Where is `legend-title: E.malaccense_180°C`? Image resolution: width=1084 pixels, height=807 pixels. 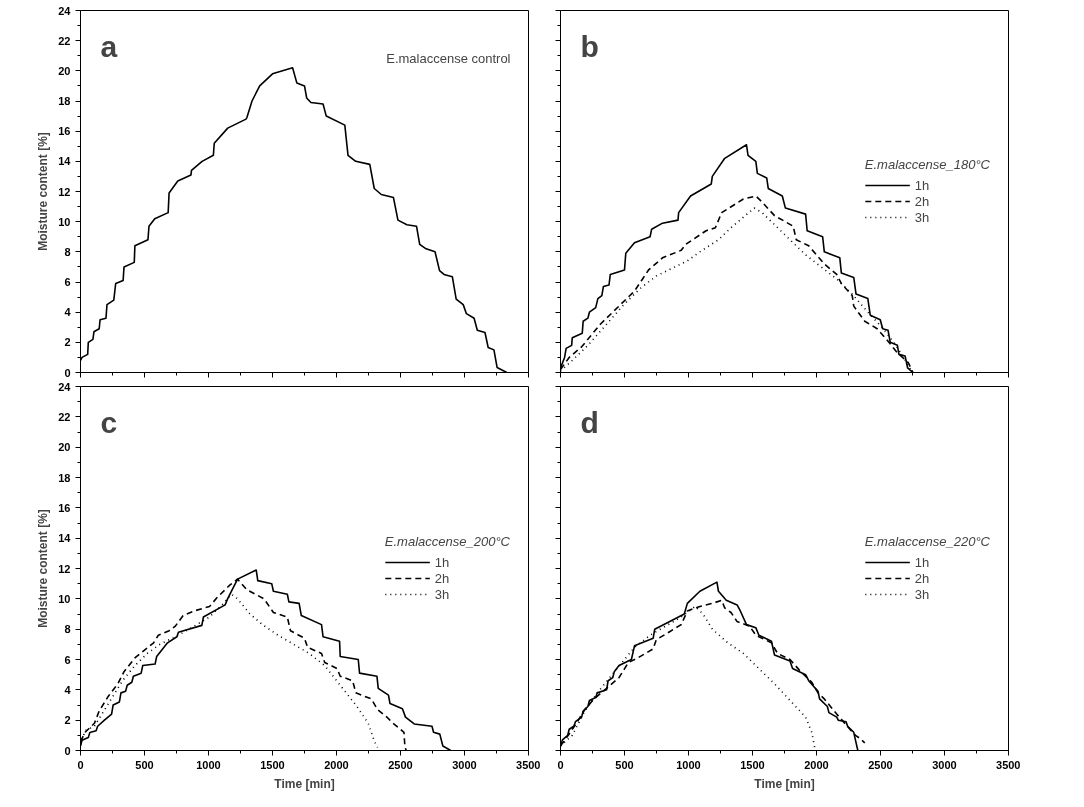 legend-title: E.malaccense_180°C is located at coordinates (927, 164).